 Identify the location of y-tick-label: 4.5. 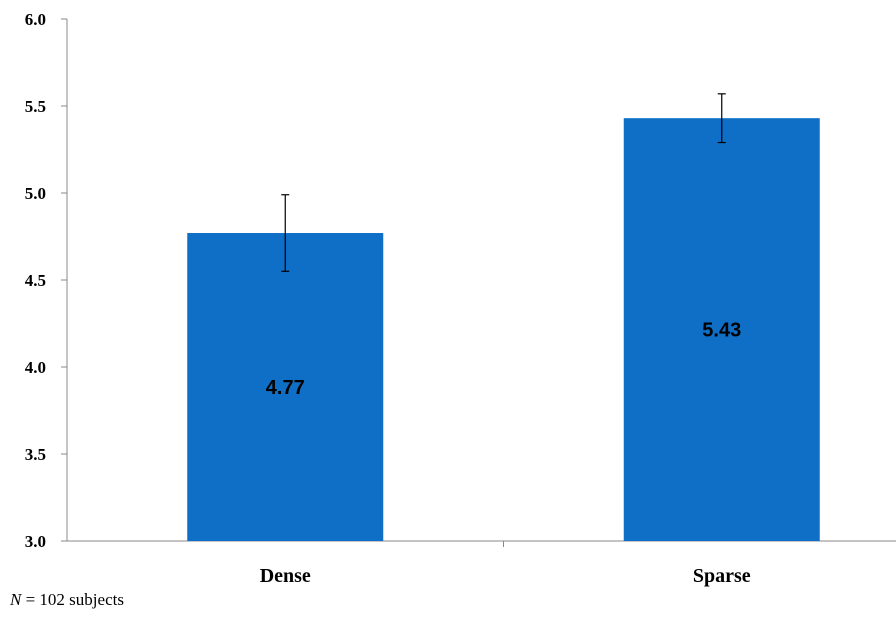
(35, 280).